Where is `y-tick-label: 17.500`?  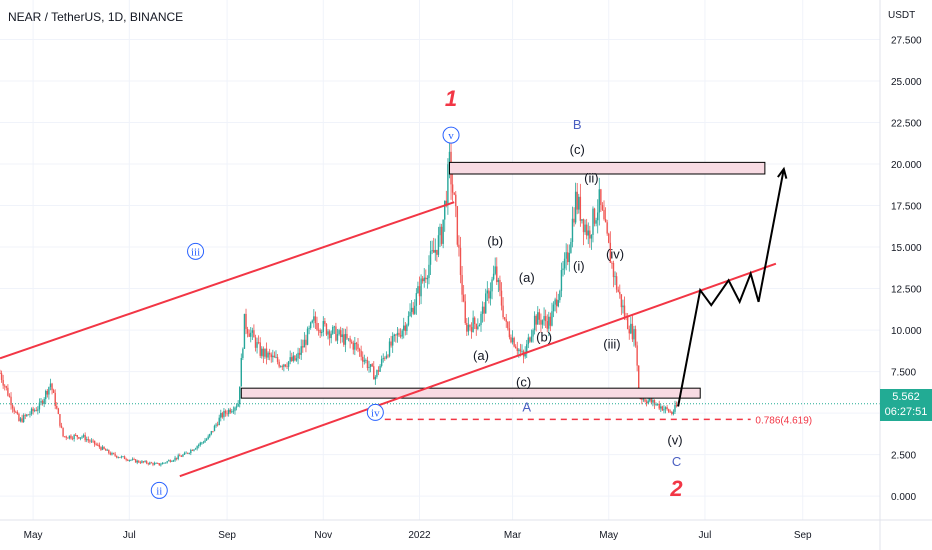
y-tick-label: 17.500 is located at coordinates (906, 207).